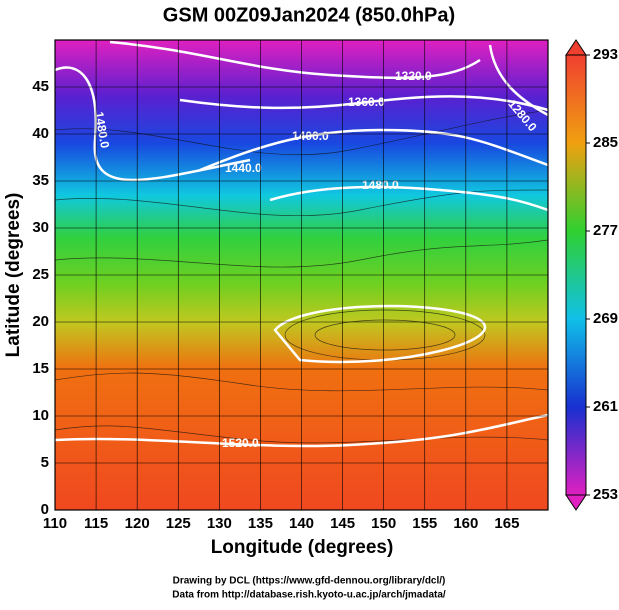 The image size is (619, 610). Describe the element at coordinates (342, 523) in the screenshot. I see `x-tick-label: 145` at that location.